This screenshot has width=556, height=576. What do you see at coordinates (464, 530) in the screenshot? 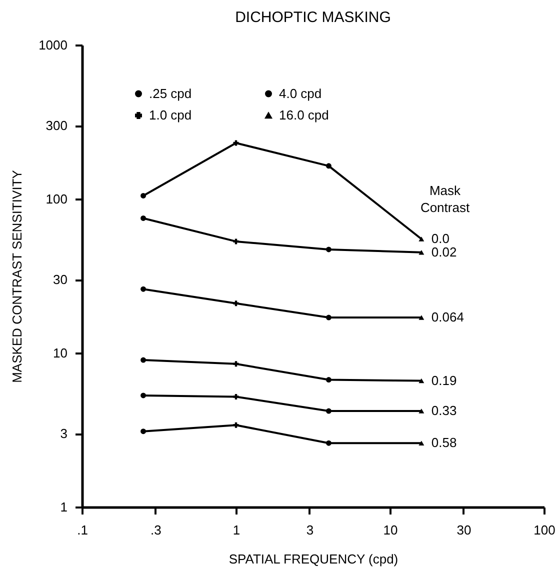
I see `x-tick-label: 30` at bounding box center [464, 530].